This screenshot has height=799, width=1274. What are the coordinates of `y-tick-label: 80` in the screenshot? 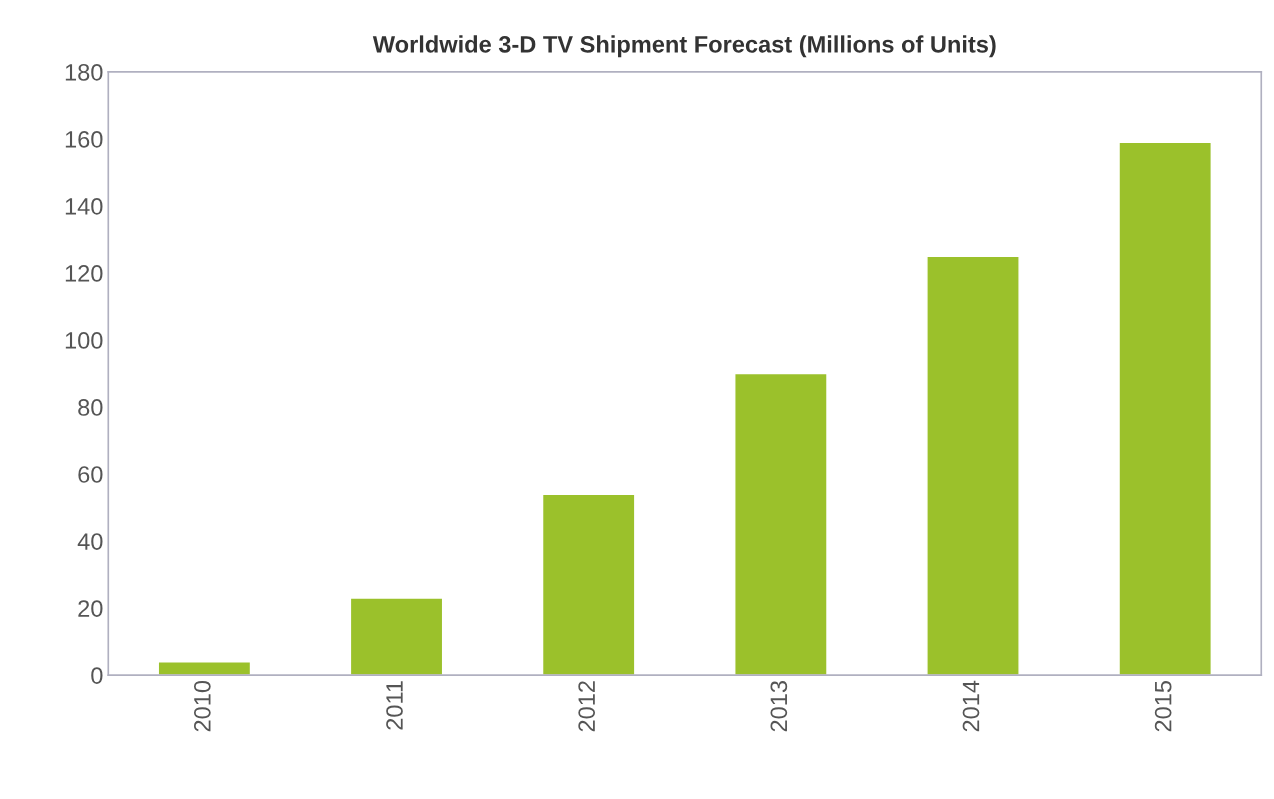 It's located at (90, 407).